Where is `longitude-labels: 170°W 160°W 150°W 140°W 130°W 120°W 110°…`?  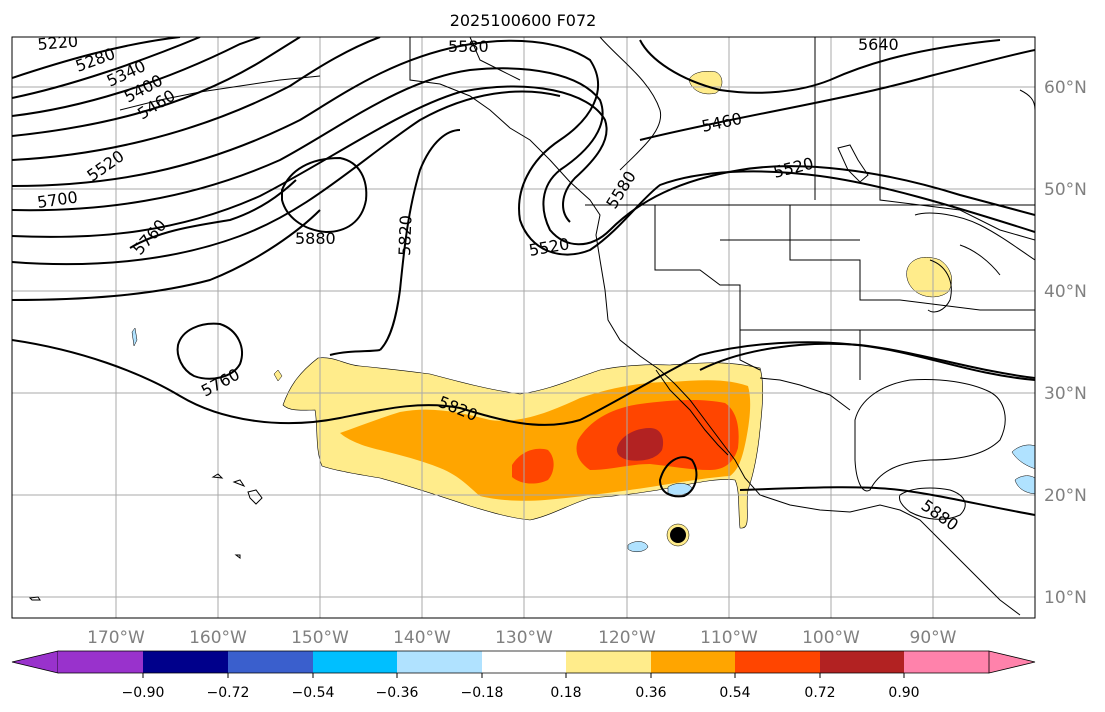
longitude-labels: 170°W 160°W 150°W 140°W 130°W 120°W 110°… is located at coordinates (522, 638).